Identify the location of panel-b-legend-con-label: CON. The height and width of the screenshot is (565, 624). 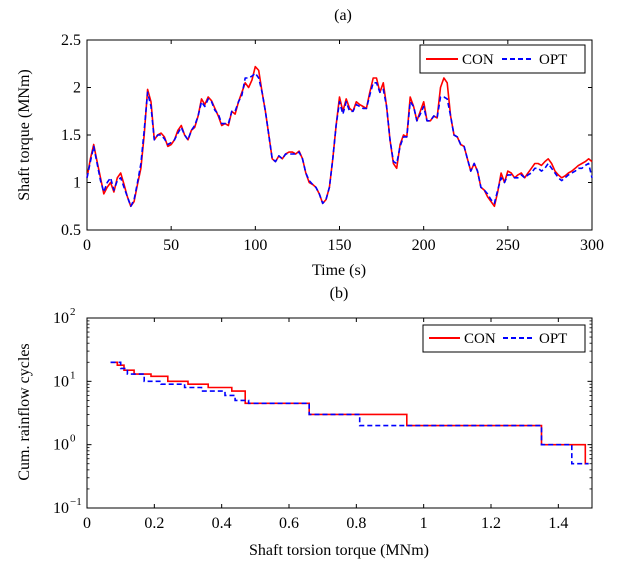
(480, 339).